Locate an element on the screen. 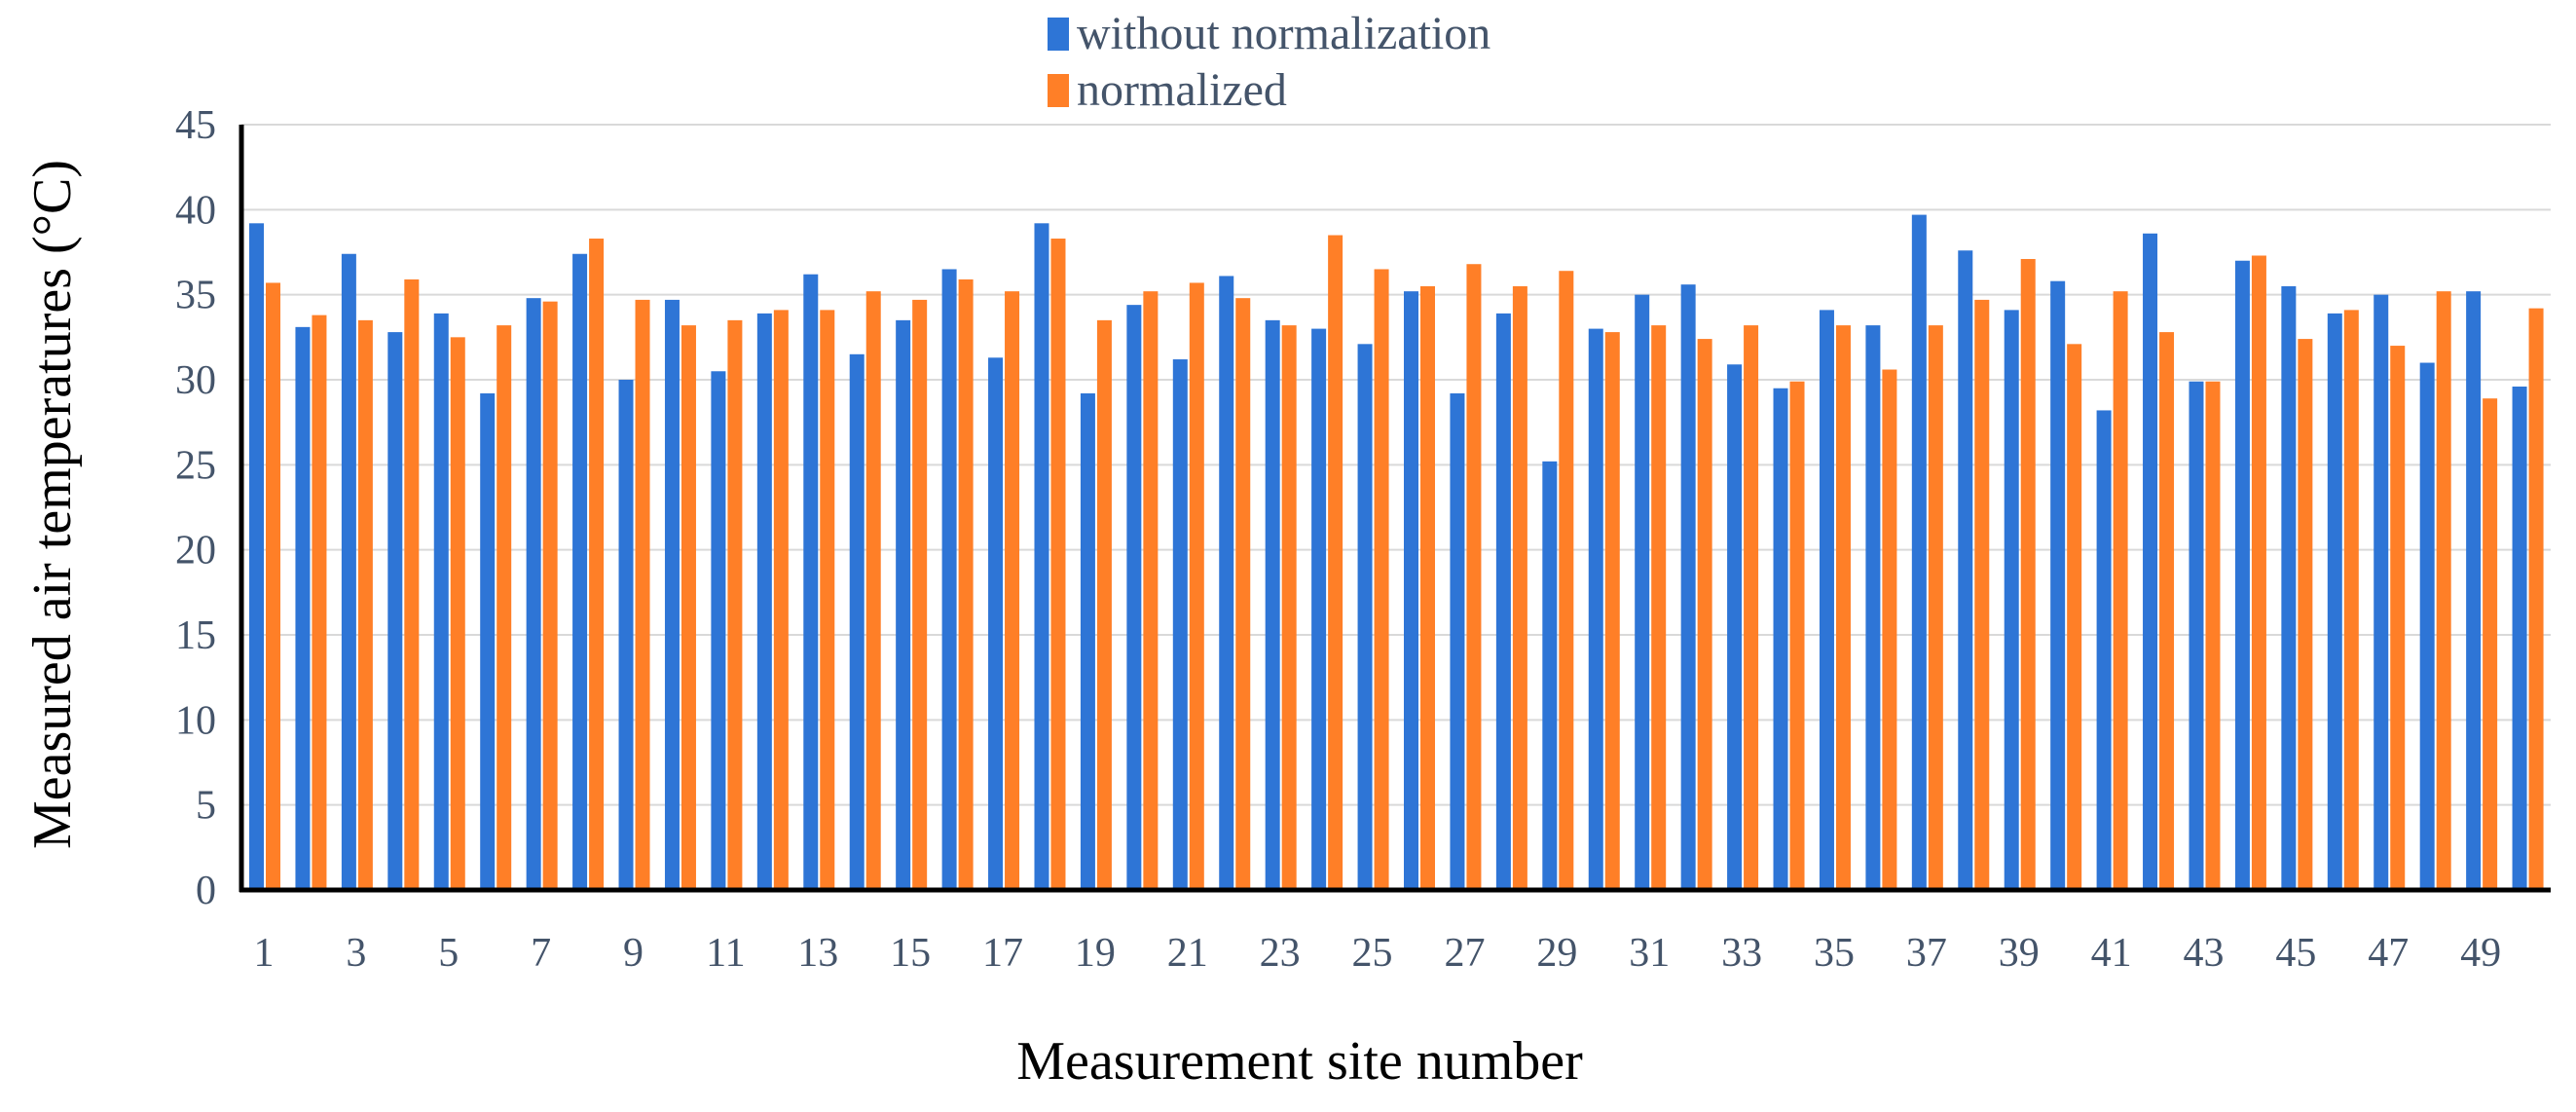  x-tick-label: 37 is located at coordinates (1926, 954).